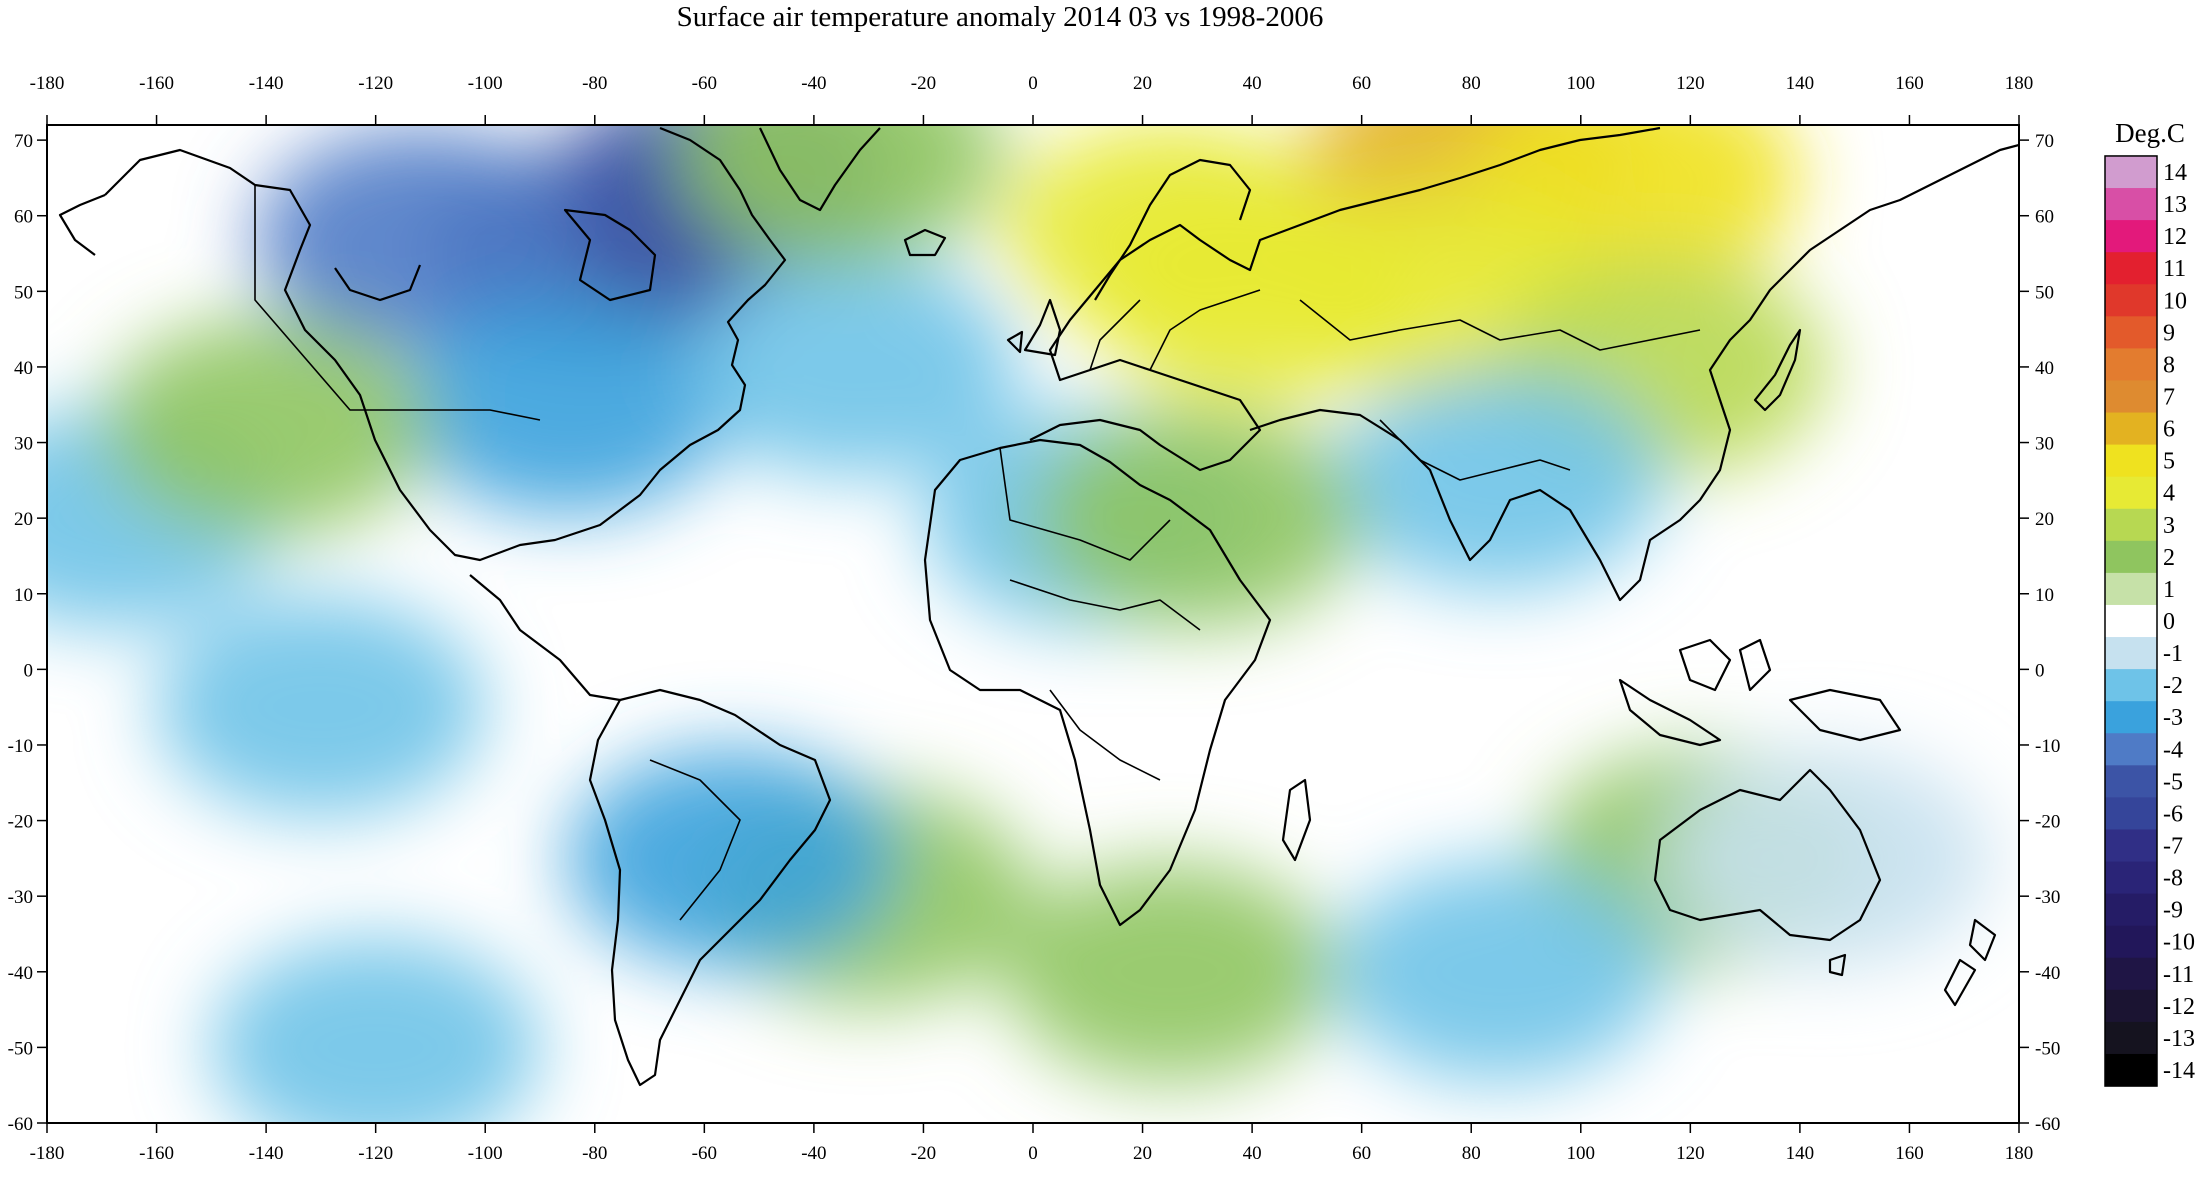  Describe the element at coordinates (2169, 430) in the screenshot. I see `colorbar-label: 6` at that location.